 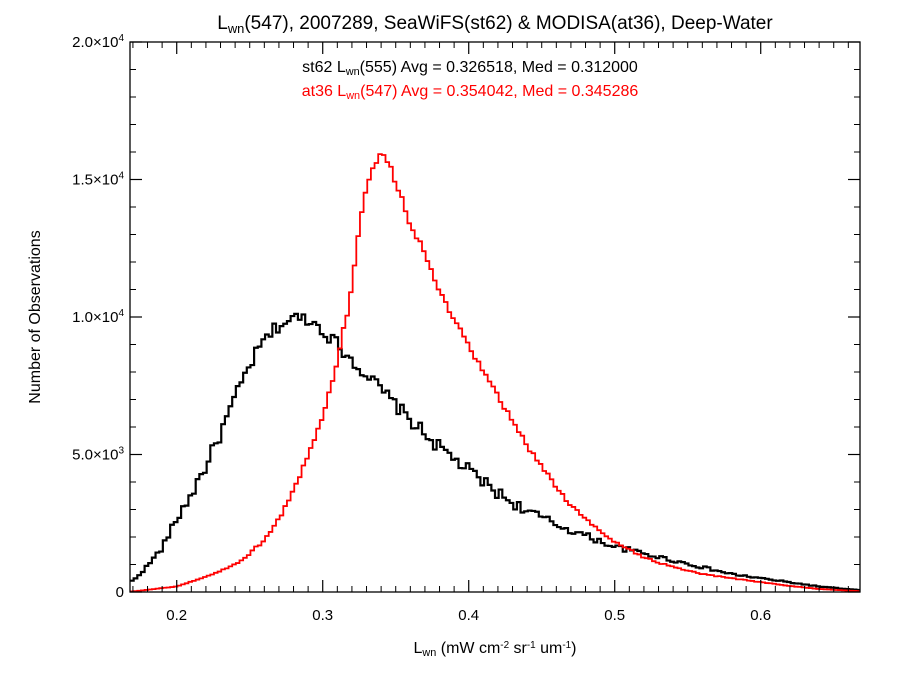 I want to click on y-tick-mantissa: 1.0×10, so click(x=95, y=317).